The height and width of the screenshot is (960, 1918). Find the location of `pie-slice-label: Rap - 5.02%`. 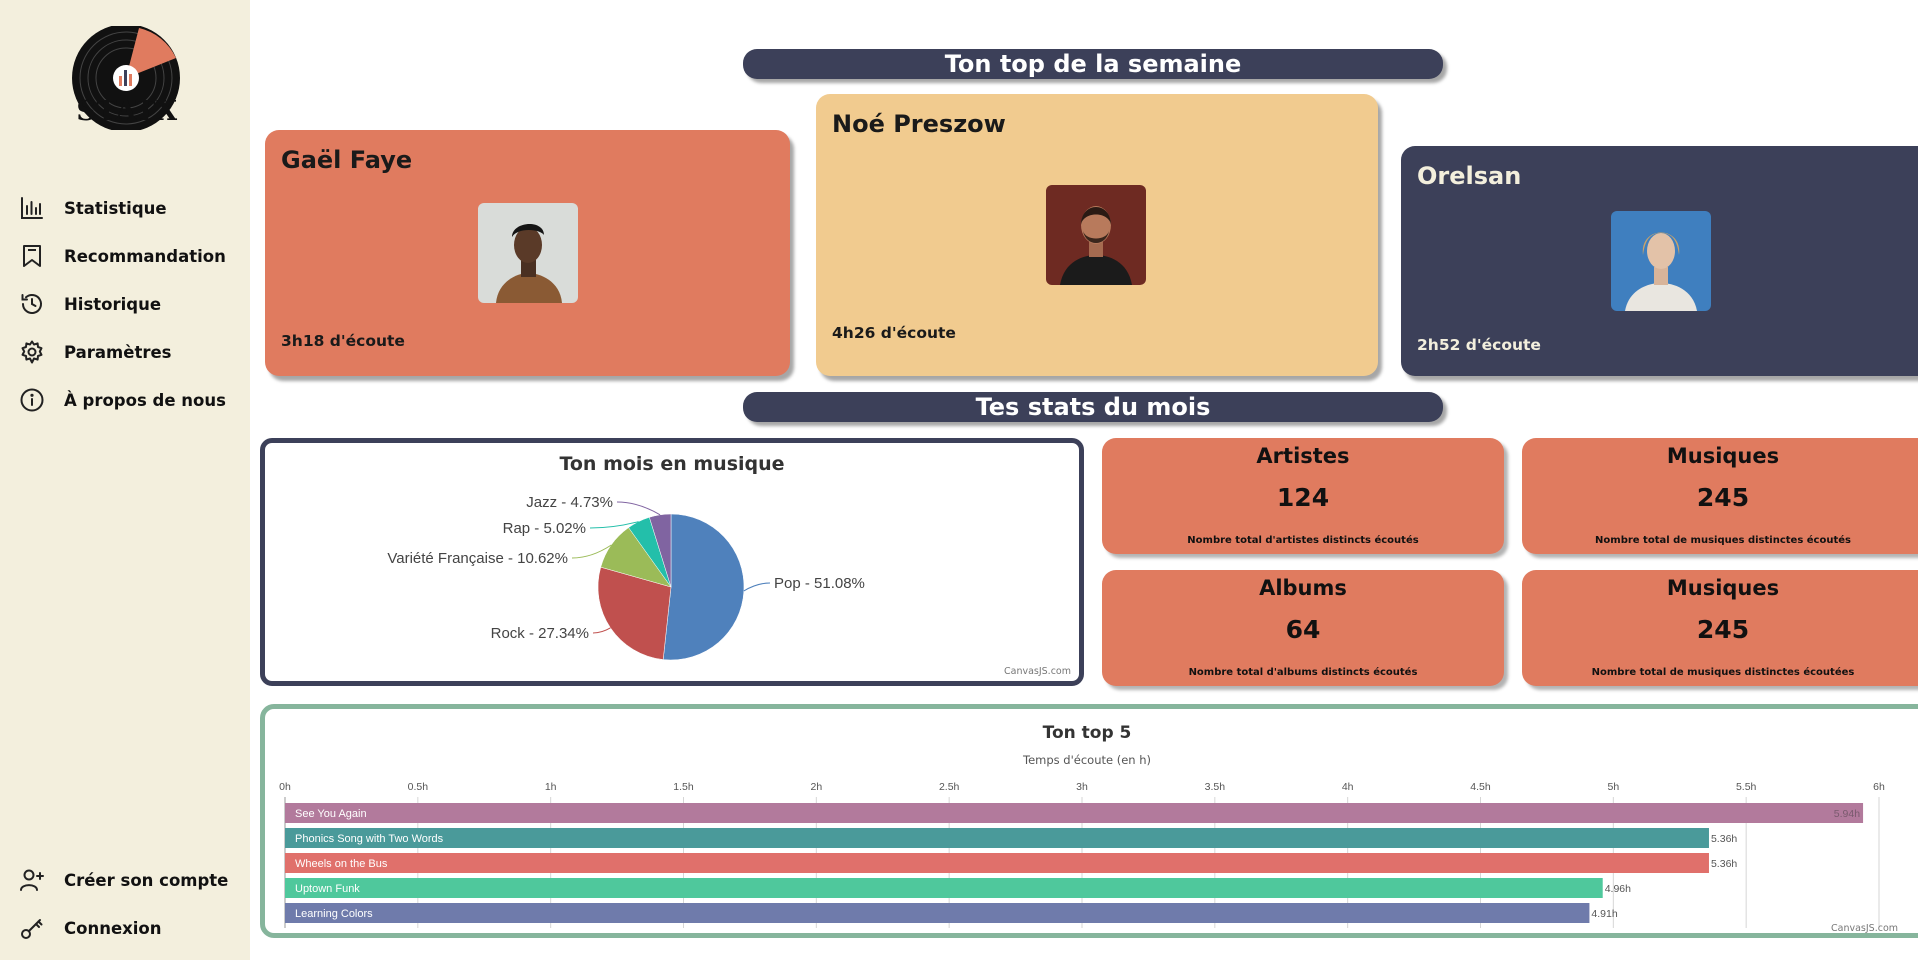

pie-slice-label: Rap - 5.02% is located at coordinates (544, 528).